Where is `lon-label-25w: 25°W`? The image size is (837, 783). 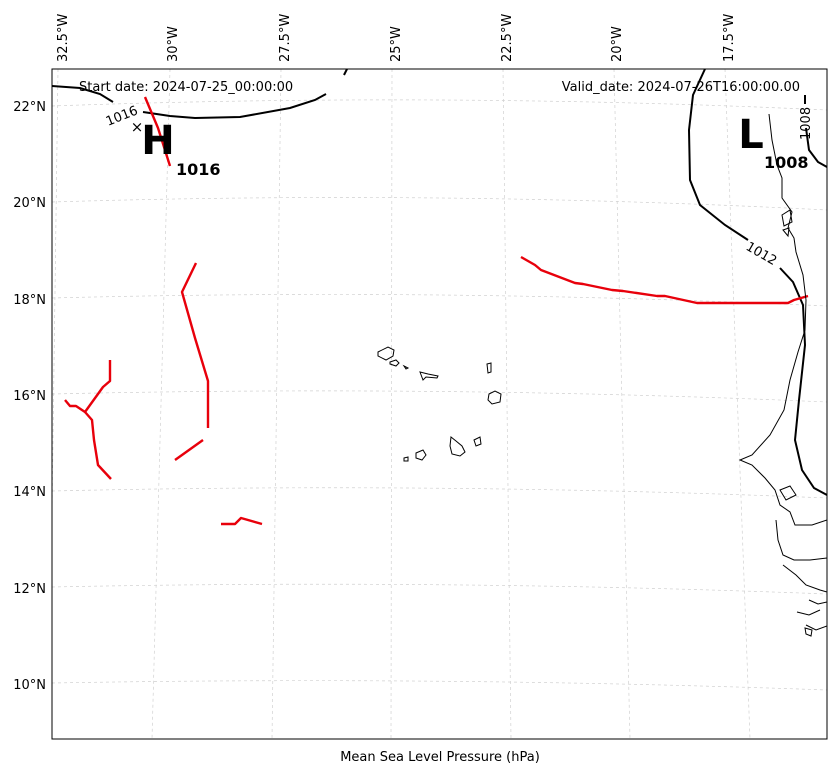
lon-label-25w: 25°W is located at coordinates (396, 44).